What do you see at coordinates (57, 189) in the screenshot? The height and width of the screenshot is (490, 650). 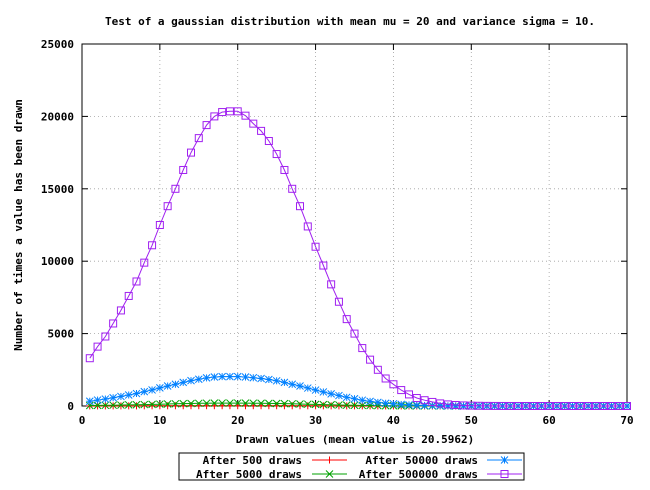 I see `y-tick-label: 15000` at bounding box center [57, 189].